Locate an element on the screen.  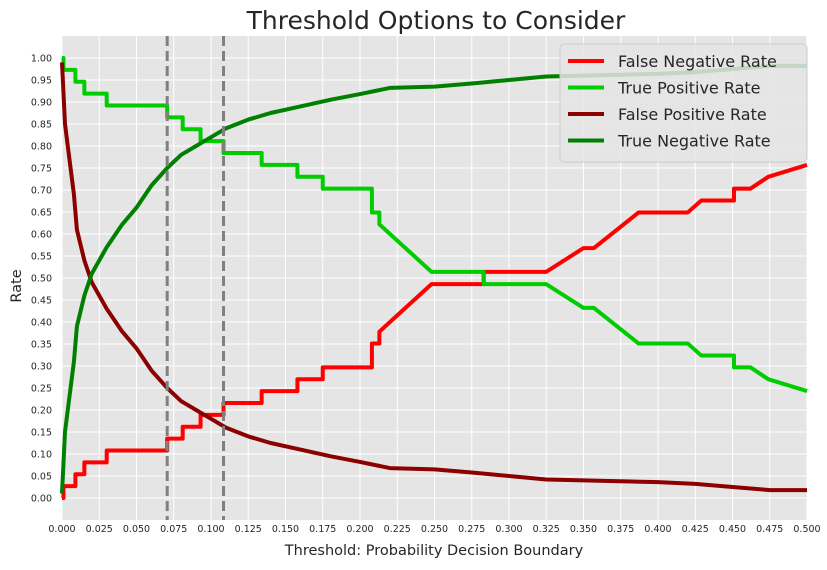
x-tick-label: 0.050 is located at coordinates (136, 529).